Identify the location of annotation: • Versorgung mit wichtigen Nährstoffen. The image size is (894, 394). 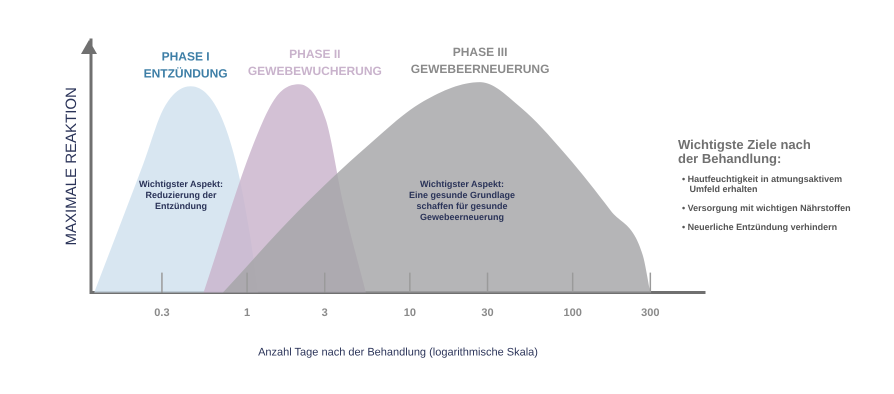
(767, 208).